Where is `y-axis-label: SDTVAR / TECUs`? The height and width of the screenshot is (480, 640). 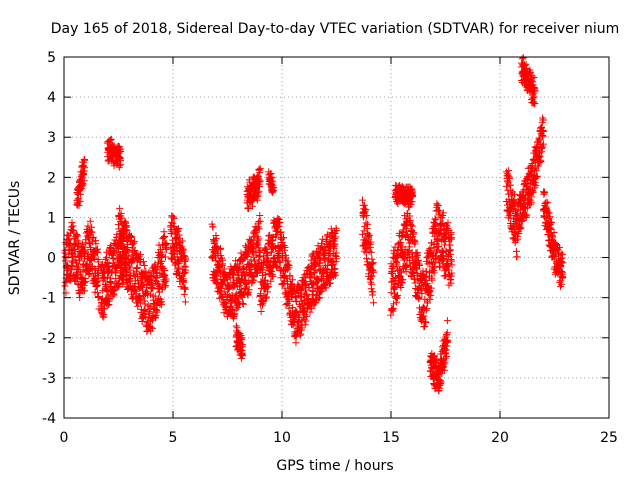
y-axis-label: SDTVAR / TECUs is located at coordinates (15, 238).